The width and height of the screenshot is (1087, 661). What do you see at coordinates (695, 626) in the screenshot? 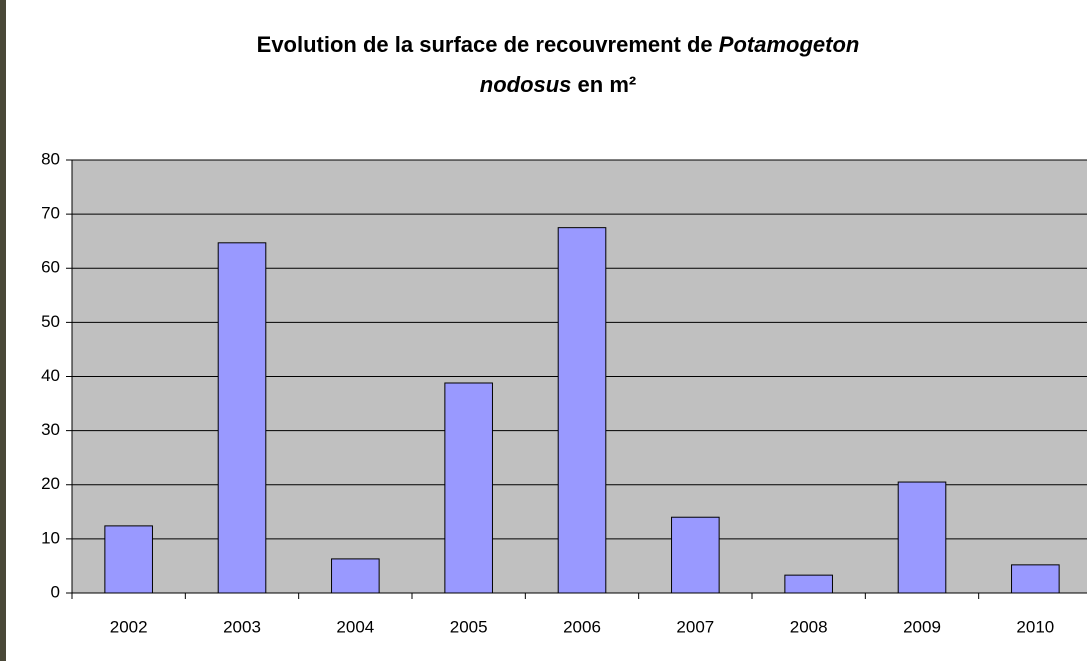
I see `x-tick-label: 2007` at bounding box center [695, 626].